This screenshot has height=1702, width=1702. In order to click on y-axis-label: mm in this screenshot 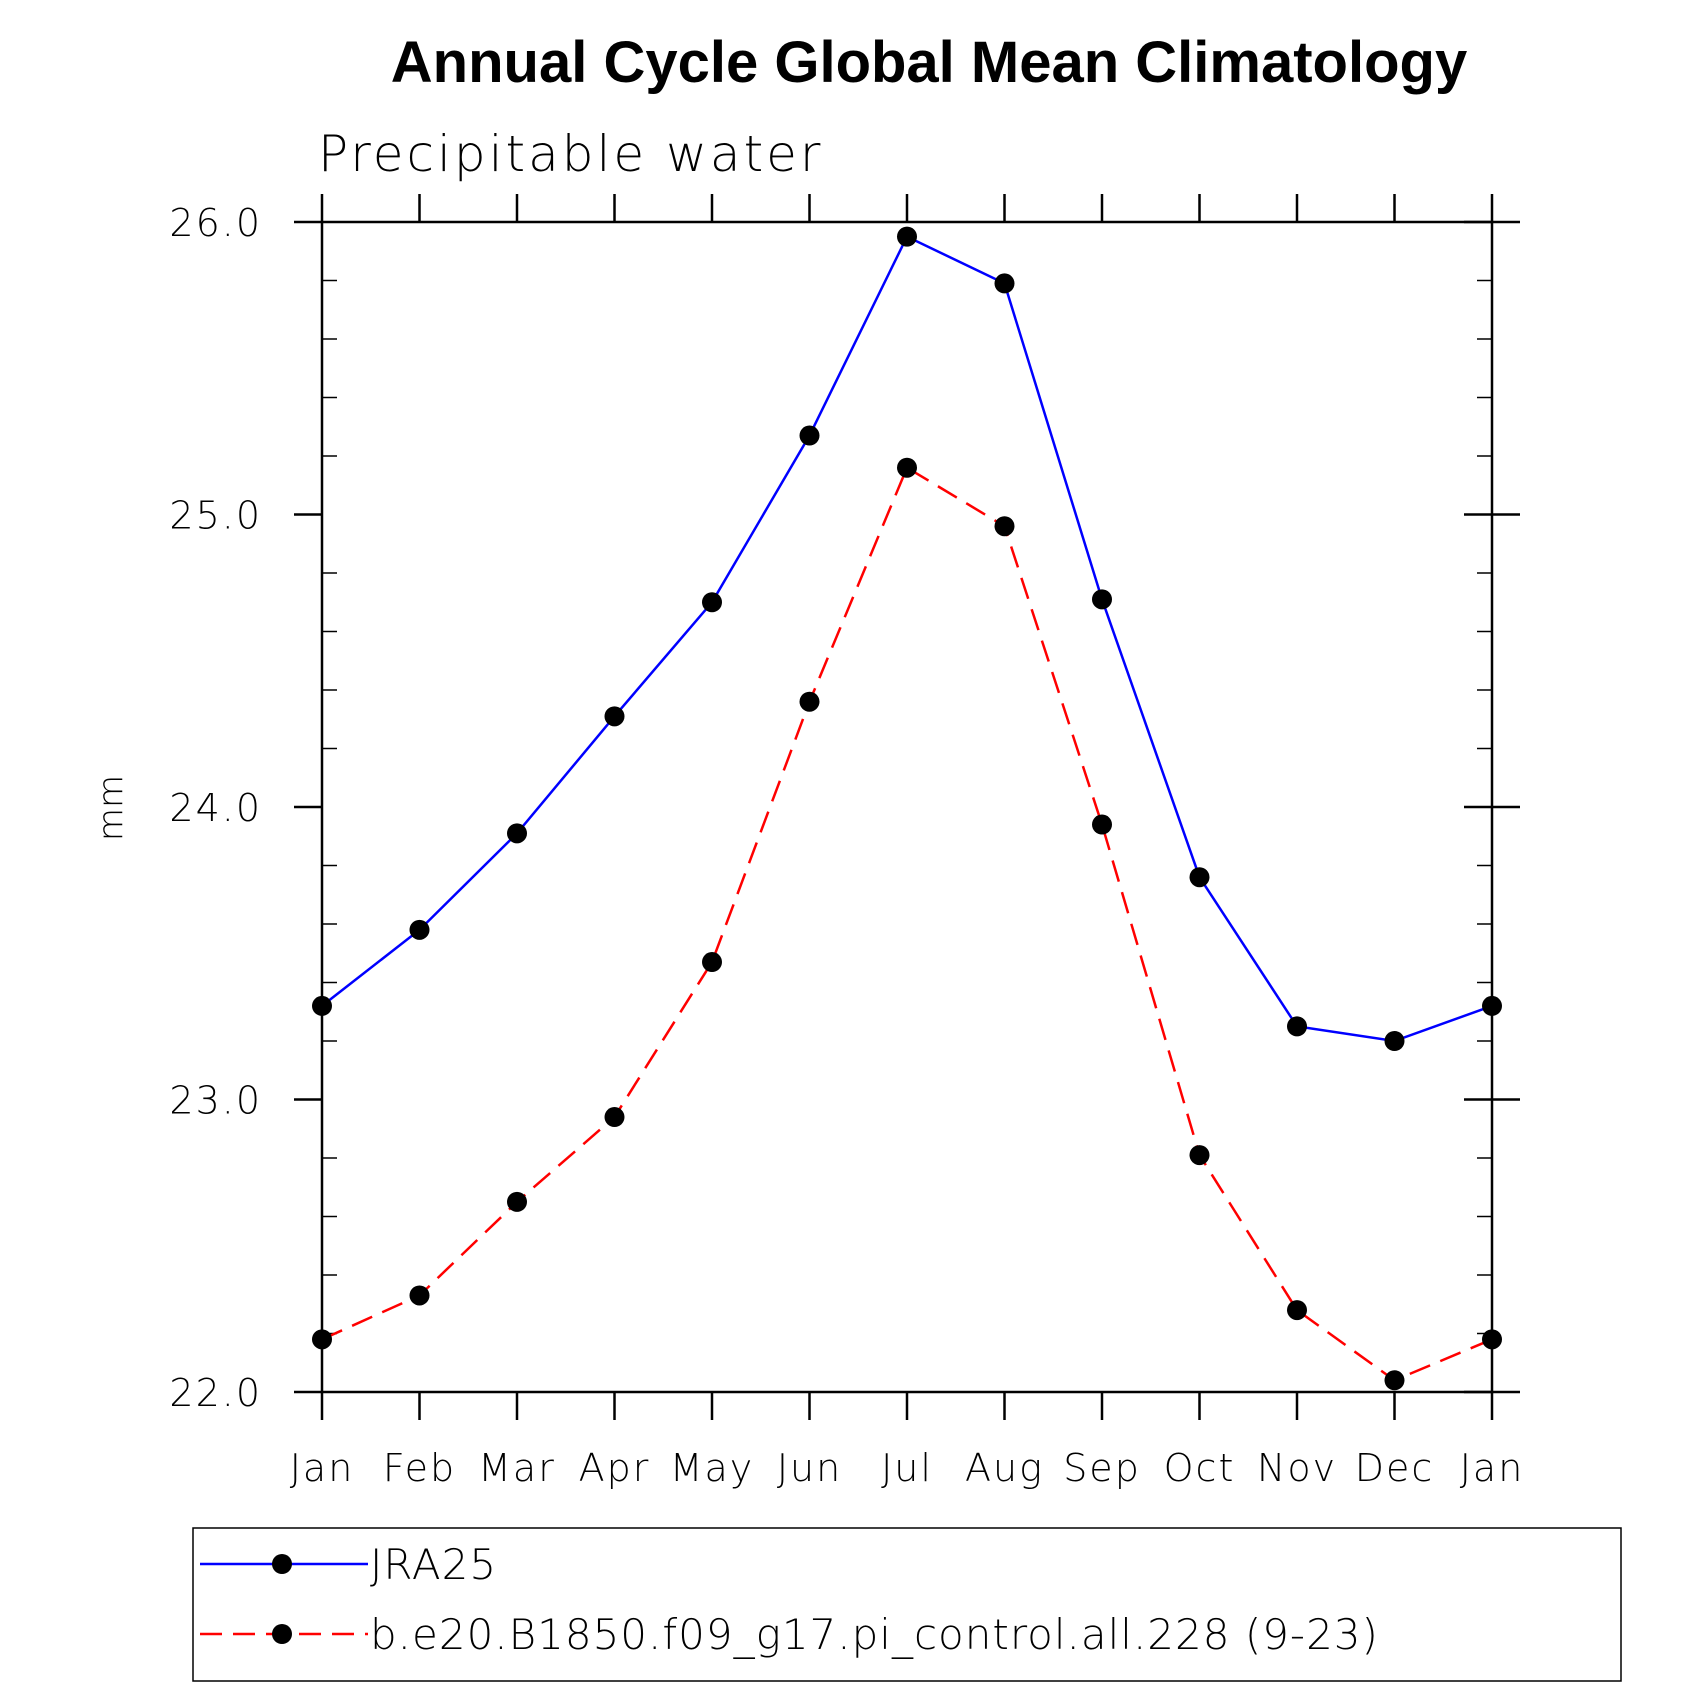, I will do `click(111, 808)`.